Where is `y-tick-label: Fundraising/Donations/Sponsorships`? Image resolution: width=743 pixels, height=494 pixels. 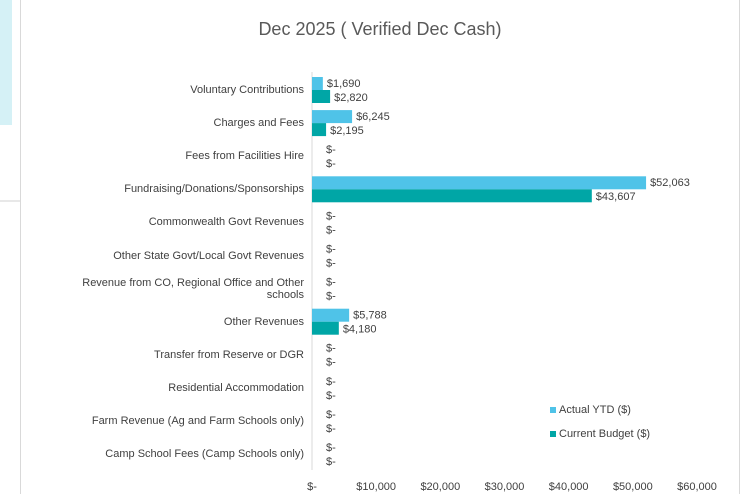
y-tick-label: Fundraising/Donations/Sponsorships is located at coordinates (214, 189).